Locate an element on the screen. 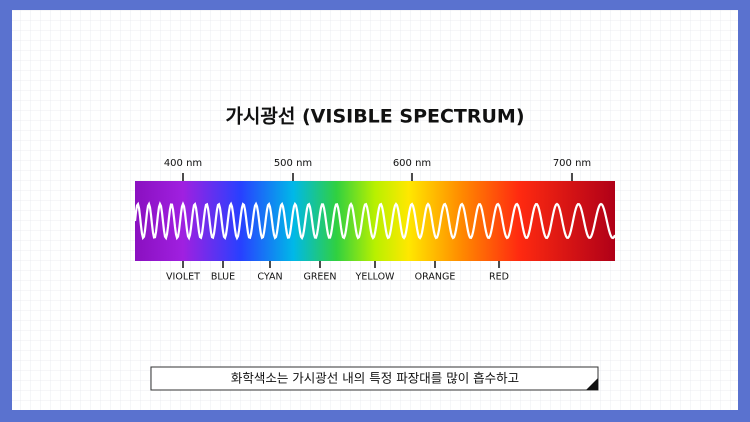 This screenshot has height=422, width=750. wavelength-label: 400 nm is located at coordinates (183, 163).